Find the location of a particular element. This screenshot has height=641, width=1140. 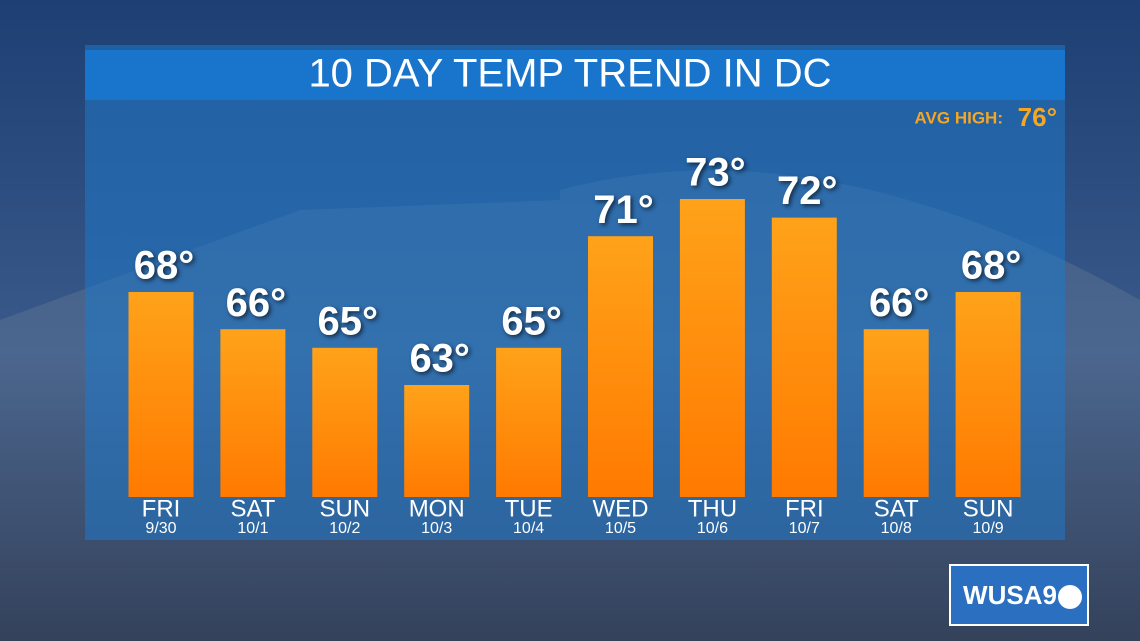

logo: WUSA9 is located at coordinates (1010, 595).